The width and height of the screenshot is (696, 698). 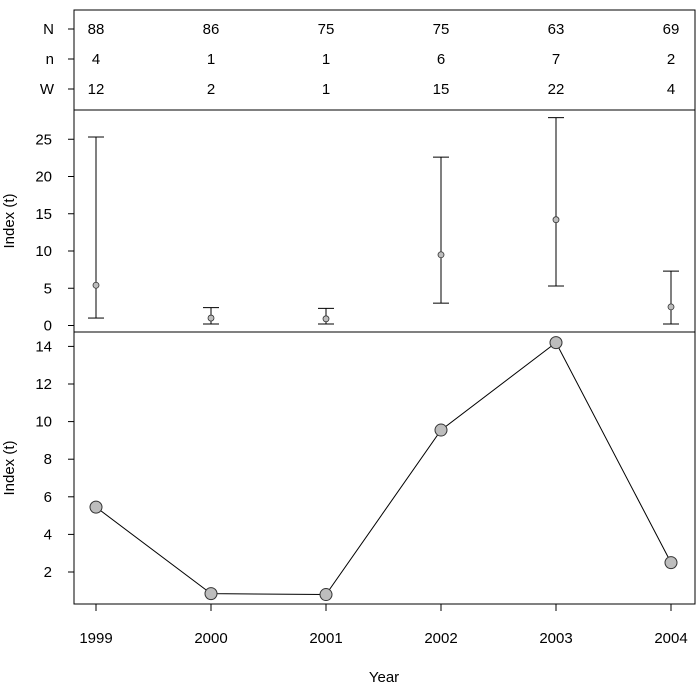 I want to click on line-ytick-label: 6, so click(x=48, y=497).